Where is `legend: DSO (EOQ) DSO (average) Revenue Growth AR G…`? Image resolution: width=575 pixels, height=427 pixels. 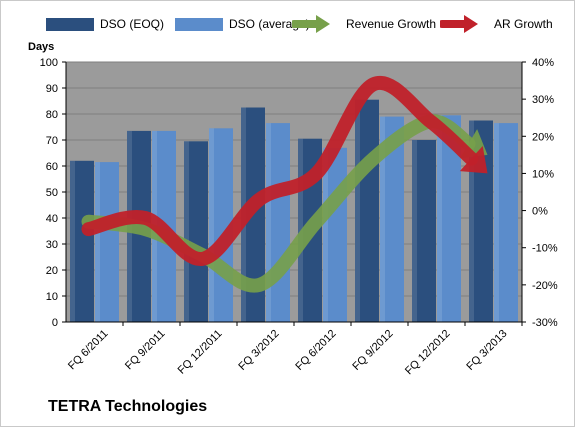 legend: DSO (EOQ) DSO (average) Revenue Growth AR G… is located at coordinates (287, 24).